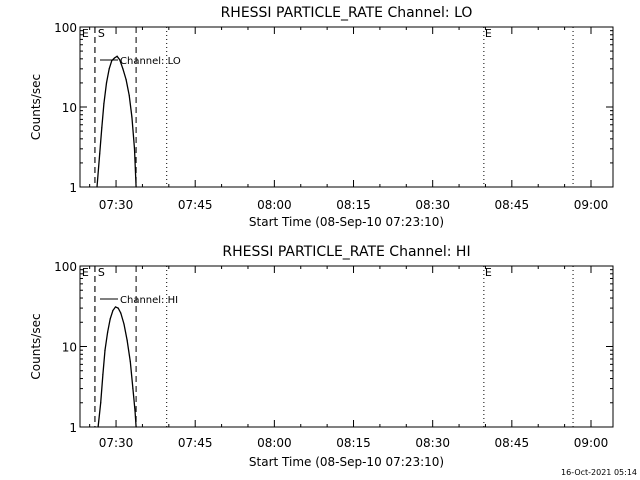 This screenshot has width=640, height=480. Describe the element at coordinates (116, 443) in the screenshot. I see `panel-2-x-tick-label: 07:30` at that location.